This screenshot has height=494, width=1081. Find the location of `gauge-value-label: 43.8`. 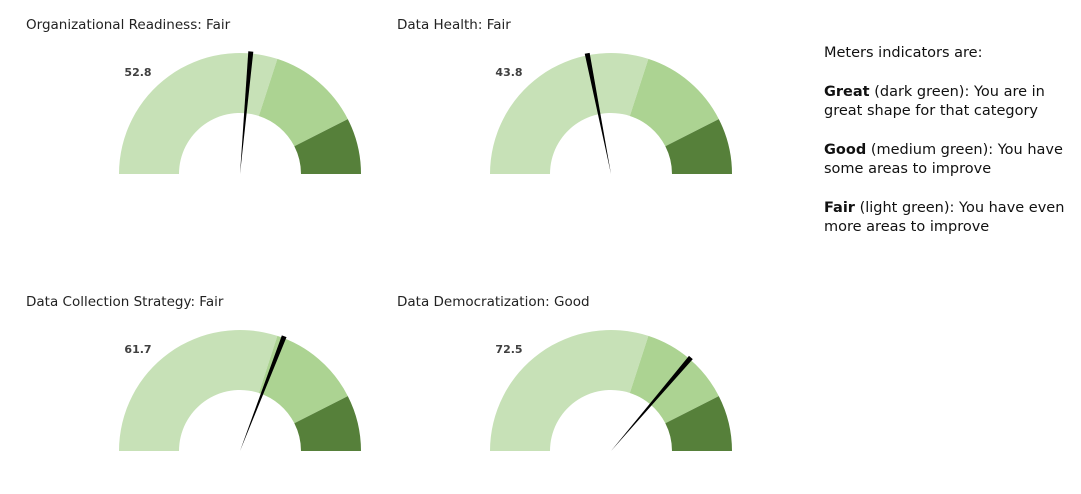

gauge-value-label: 43.8 is located at coordinates (508, 72).